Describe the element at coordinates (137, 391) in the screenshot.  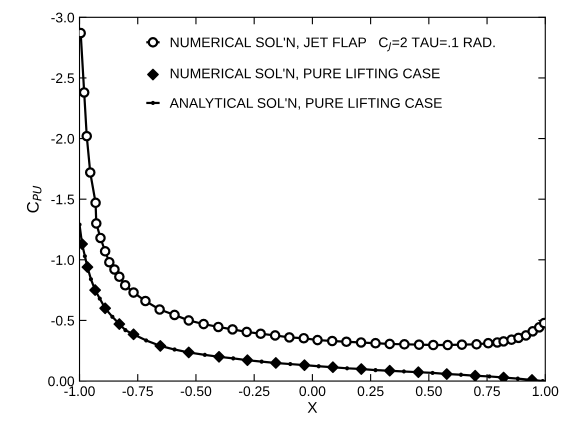
I see `x-tick-label: -0.75` at that location.